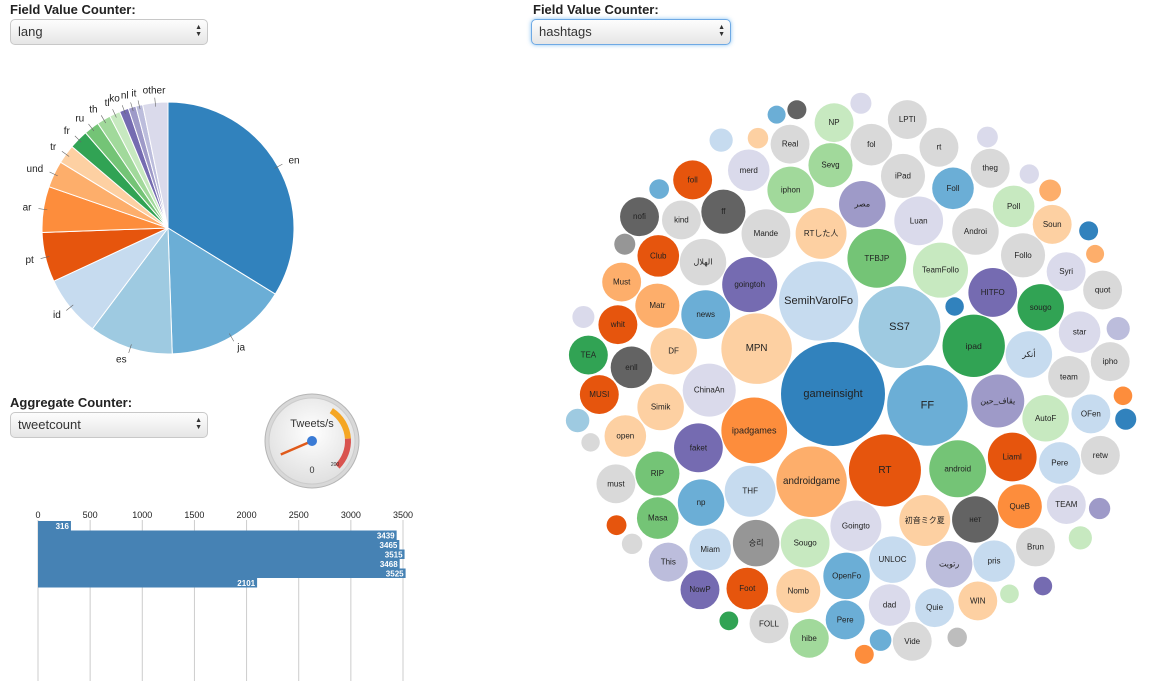 The image size is (1169, 681). Describe the element at coordinates (699, 589) in the screenshot. I see `hashtag-bubble-label: NowP` at that location.